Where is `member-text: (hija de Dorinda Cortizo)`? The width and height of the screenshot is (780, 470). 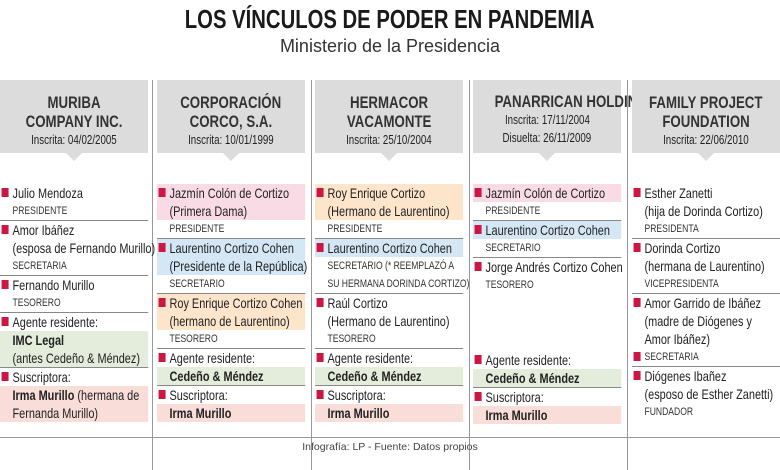 member-text: (hija de Dorinda Cortizo) is located at coordinates (703, 211).